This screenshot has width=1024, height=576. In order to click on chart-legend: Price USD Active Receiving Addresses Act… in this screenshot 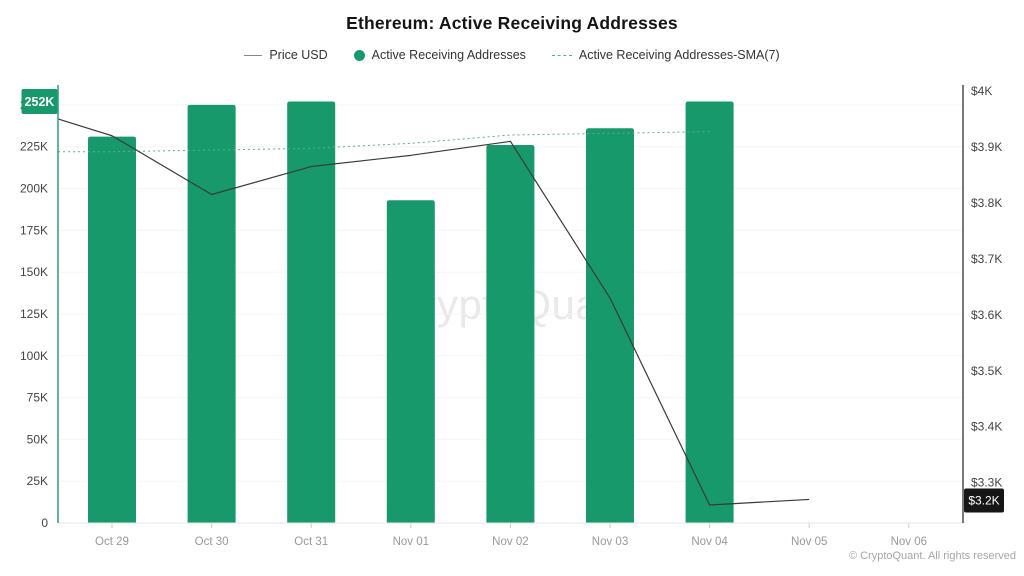, I will do `click(512, 55)`.